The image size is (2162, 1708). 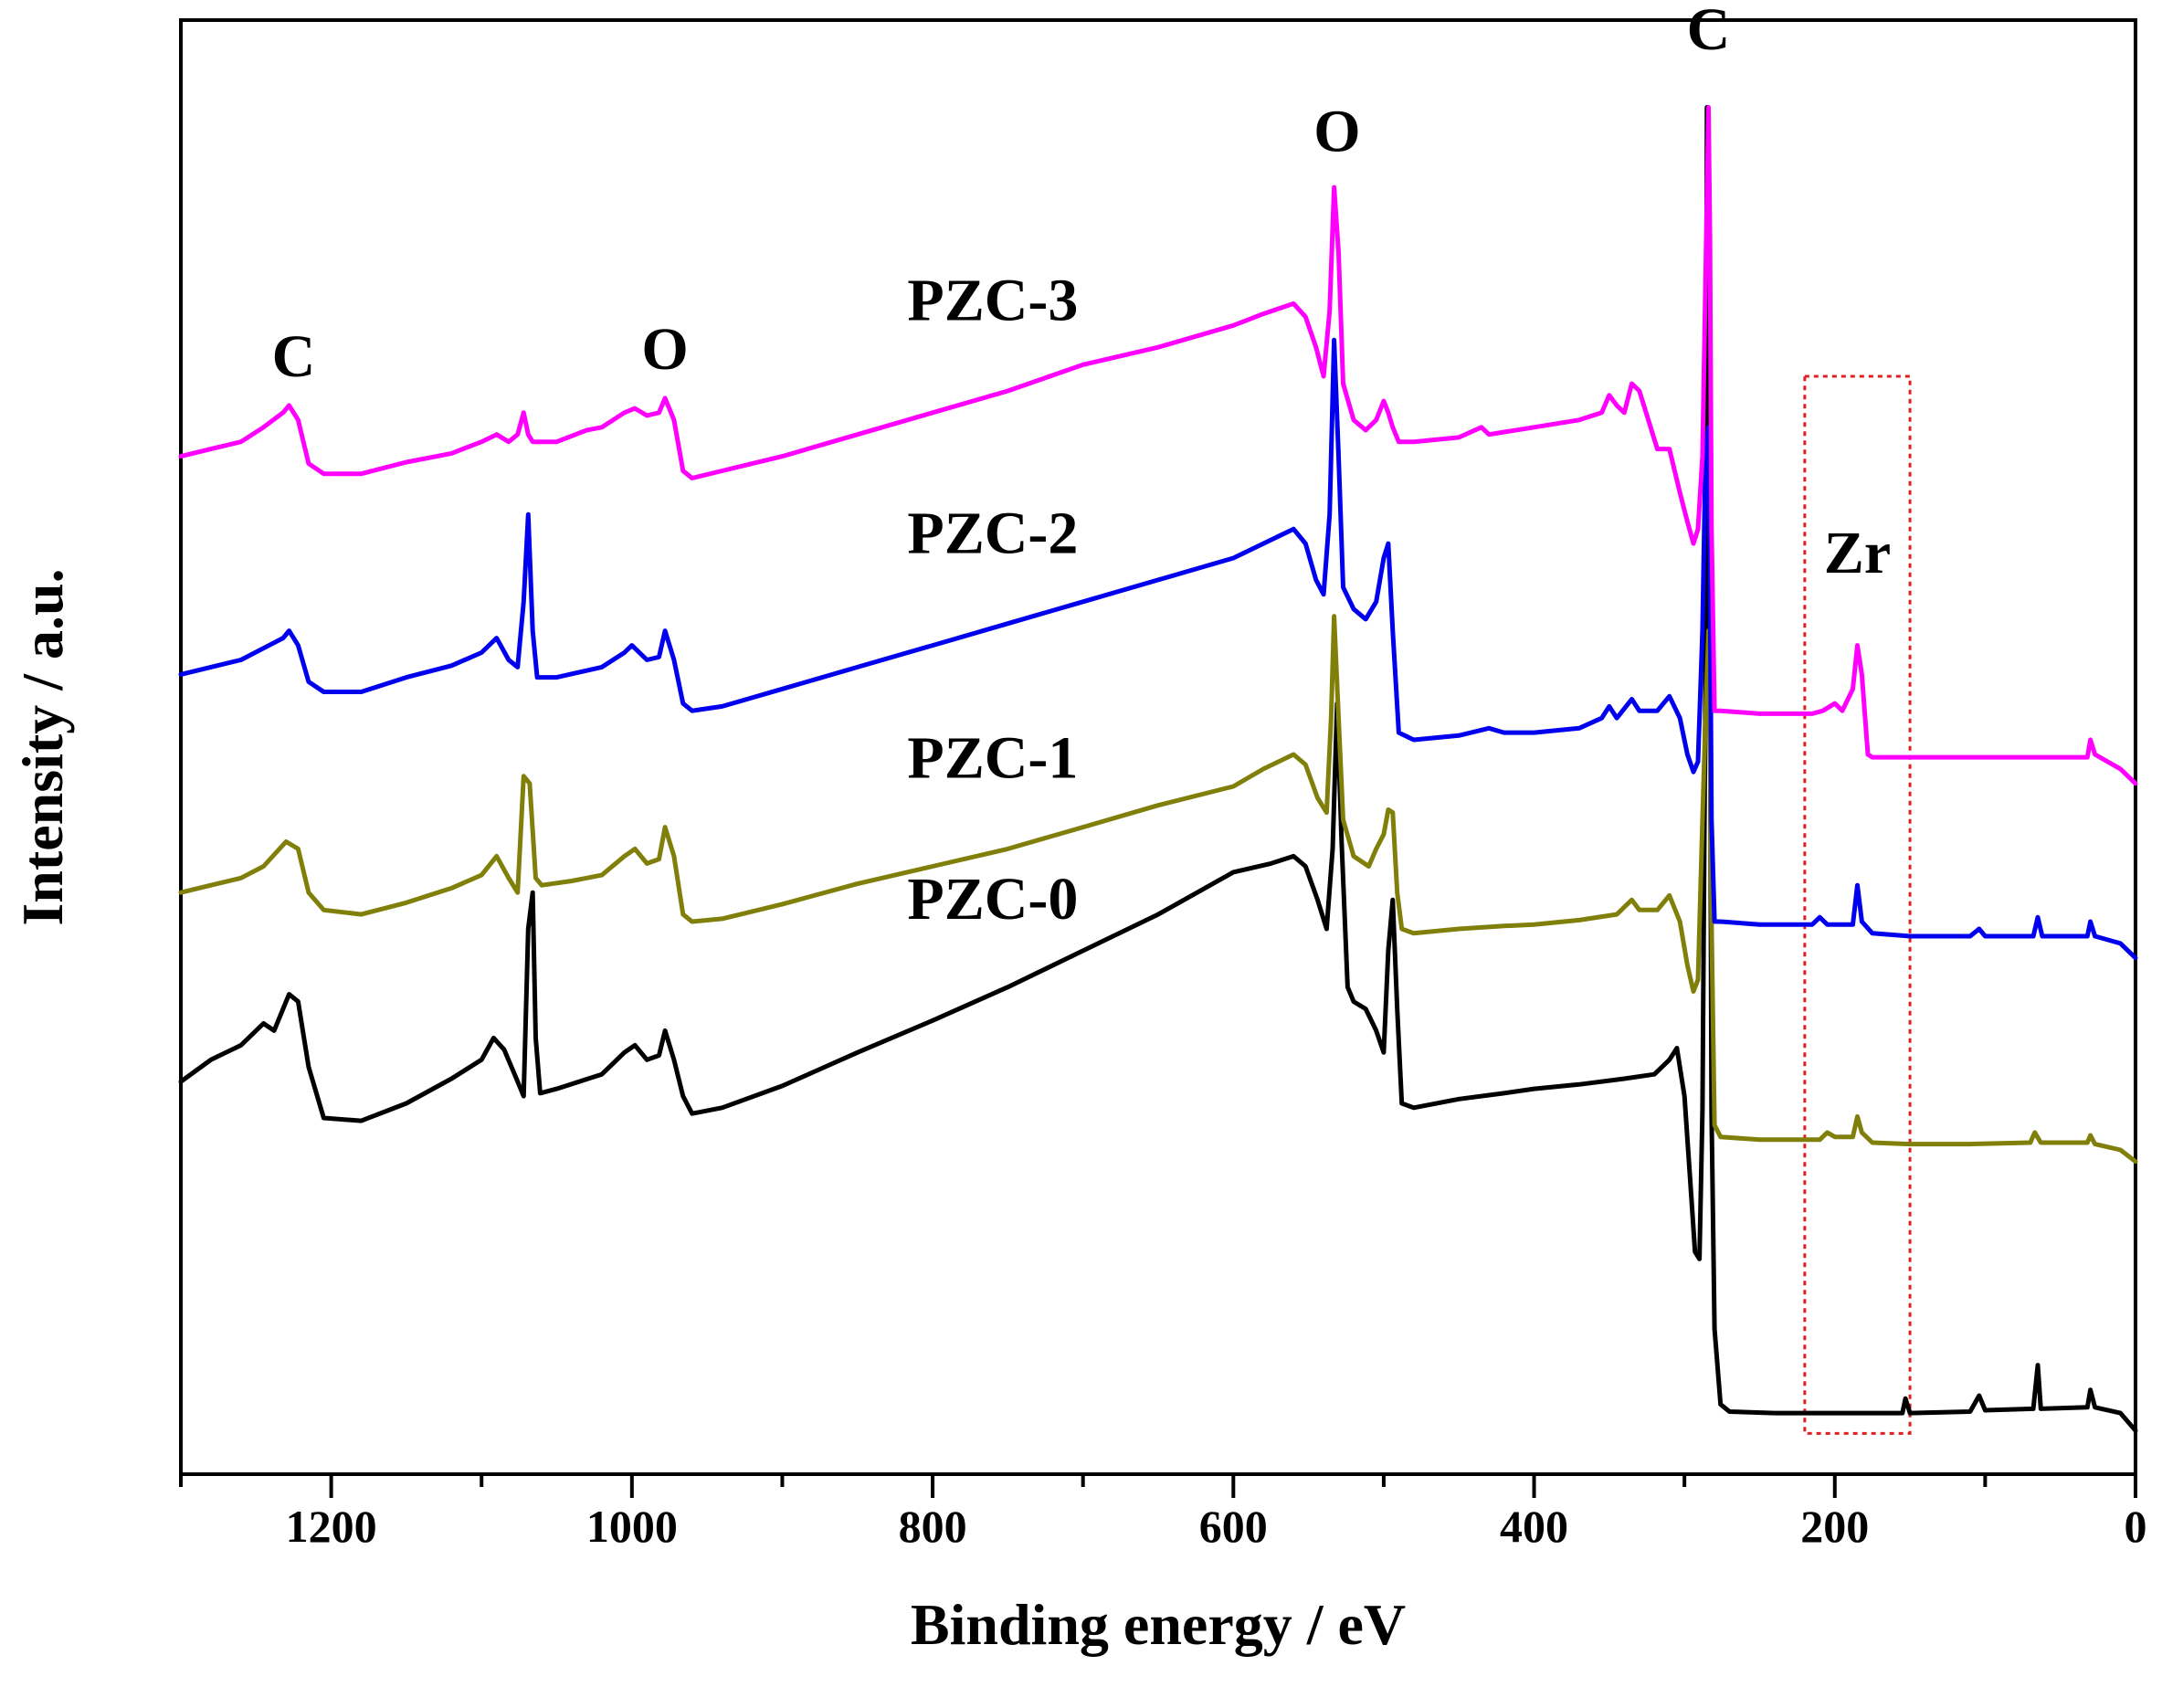 What do you see at coordinates (1858, 553) in the screenshot?
I see `peak-label-zr: Zr` at bounding box center [1858, 553].